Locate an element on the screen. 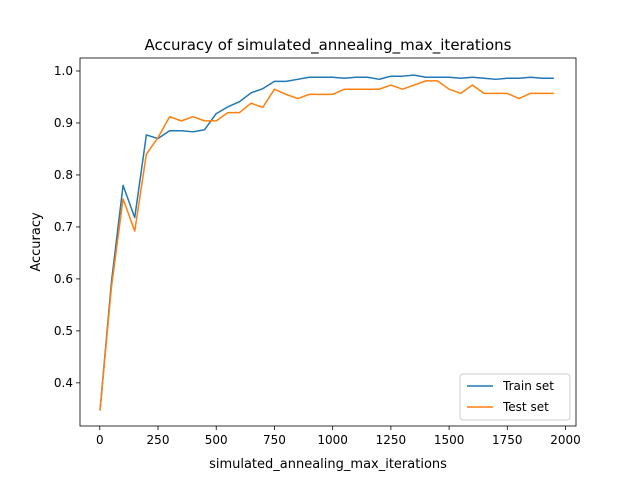 The image size is (640, 480). x-tick-label: 500 is located at coordinates (216, 440).